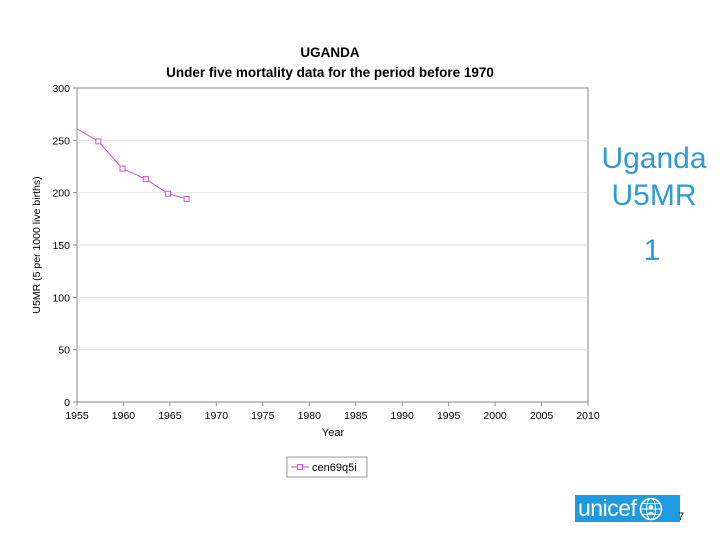  What do you see at coordinates (449, 416) in the screenshot?
I see `x-tick-label: 1995` at bounding box center [449, 416].